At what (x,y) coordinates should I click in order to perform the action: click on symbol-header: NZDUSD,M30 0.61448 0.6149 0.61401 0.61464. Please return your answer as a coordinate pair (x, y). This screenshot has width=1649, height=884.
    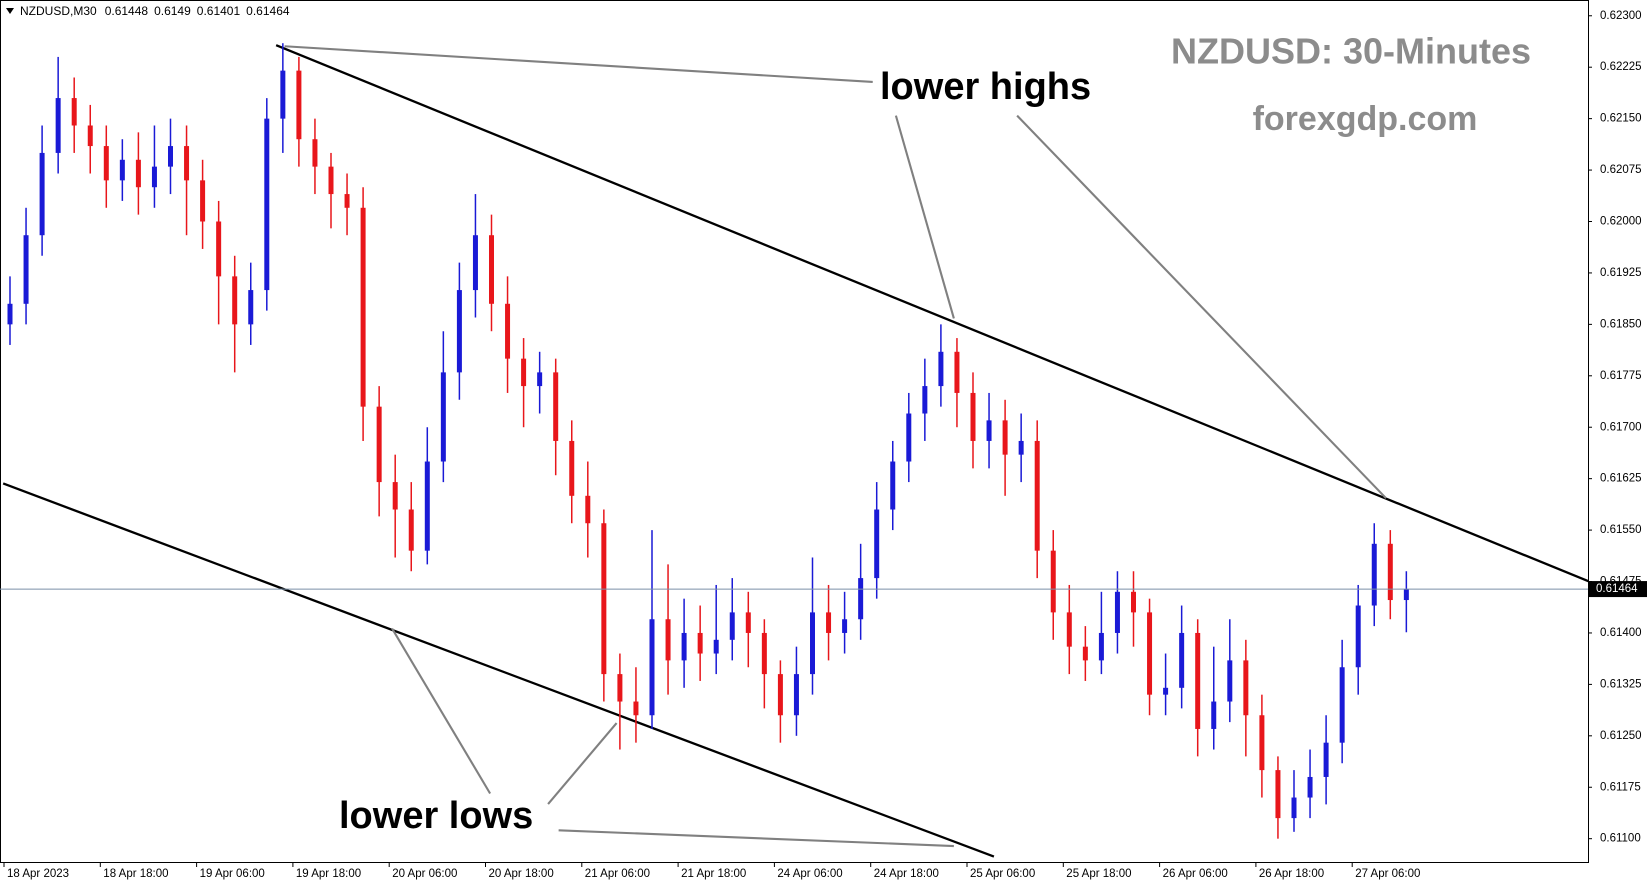
    Looking at the image, I should click on (155, 11).